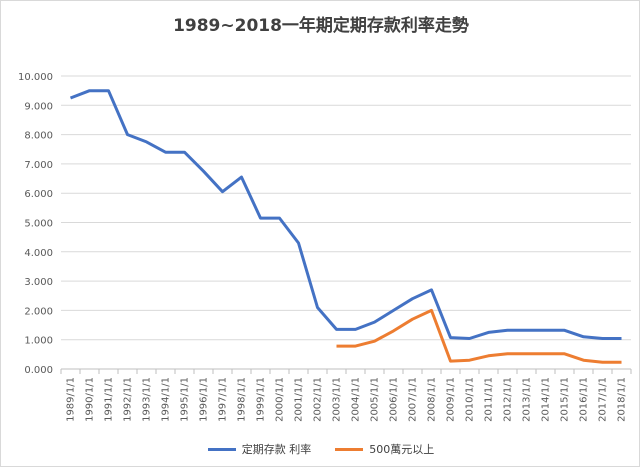 Image resolution: width=640 pixels, height=467 pixels. I want to click on y-tick-label: 8.000, so click(38, 136).